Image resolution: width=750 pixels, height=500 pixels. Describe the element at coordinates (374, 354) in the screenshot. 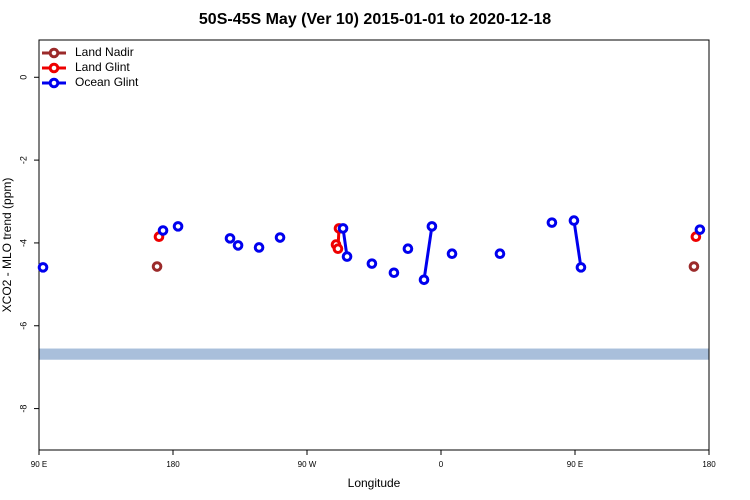

I see `band` at that location.